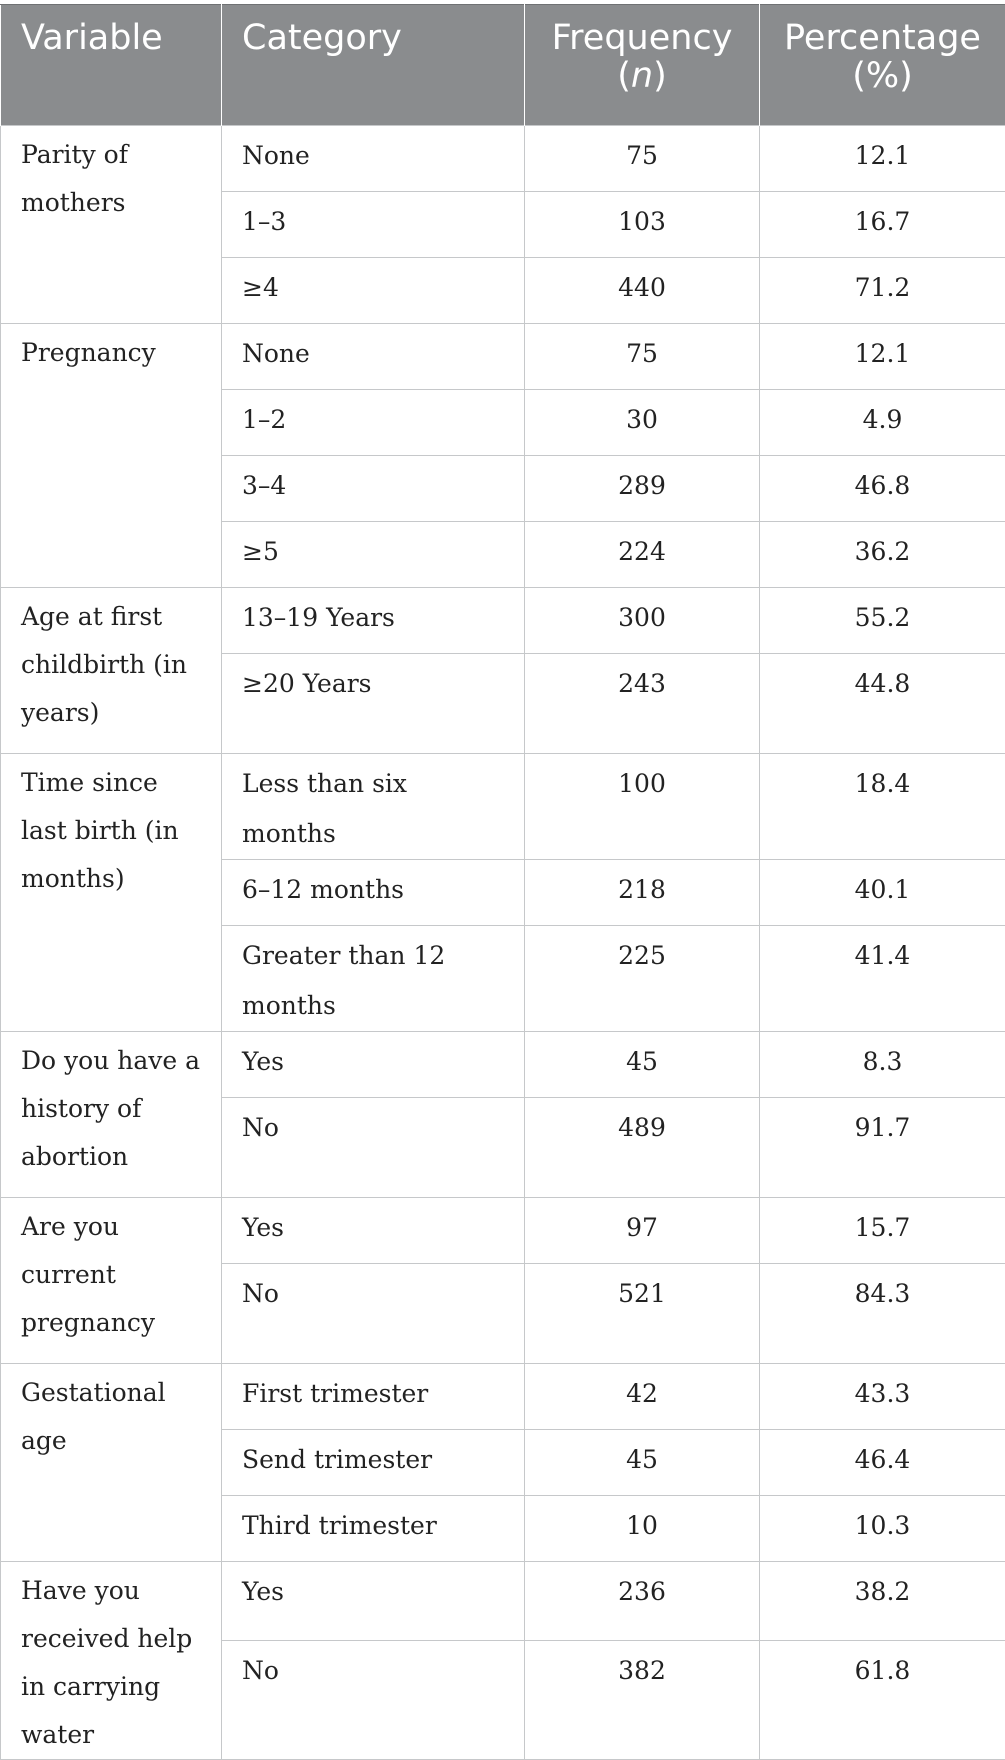 The image size is (1005, 1760). I want to click on header-frequency: Frequency (n), so click(642, 65).